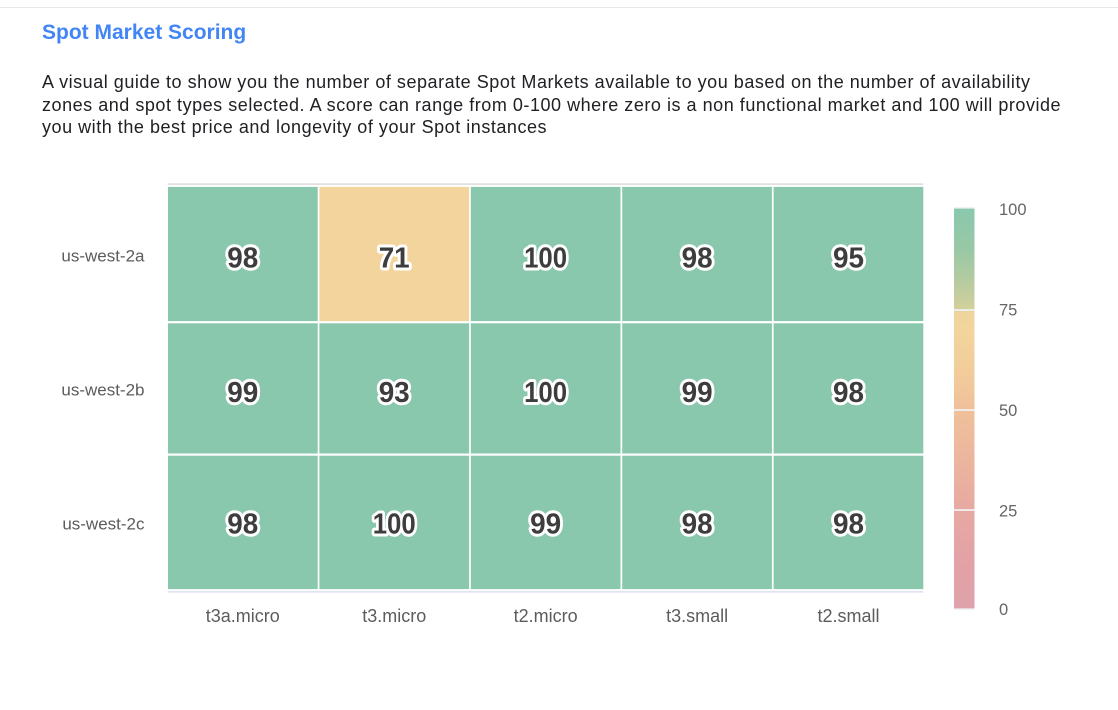 The width and height of the screenshot is (1118, 710). What do you see at coordinates (1003, 610) in the screenshot?
I see `svg-text: 0` at bounding box center [1003, 610].